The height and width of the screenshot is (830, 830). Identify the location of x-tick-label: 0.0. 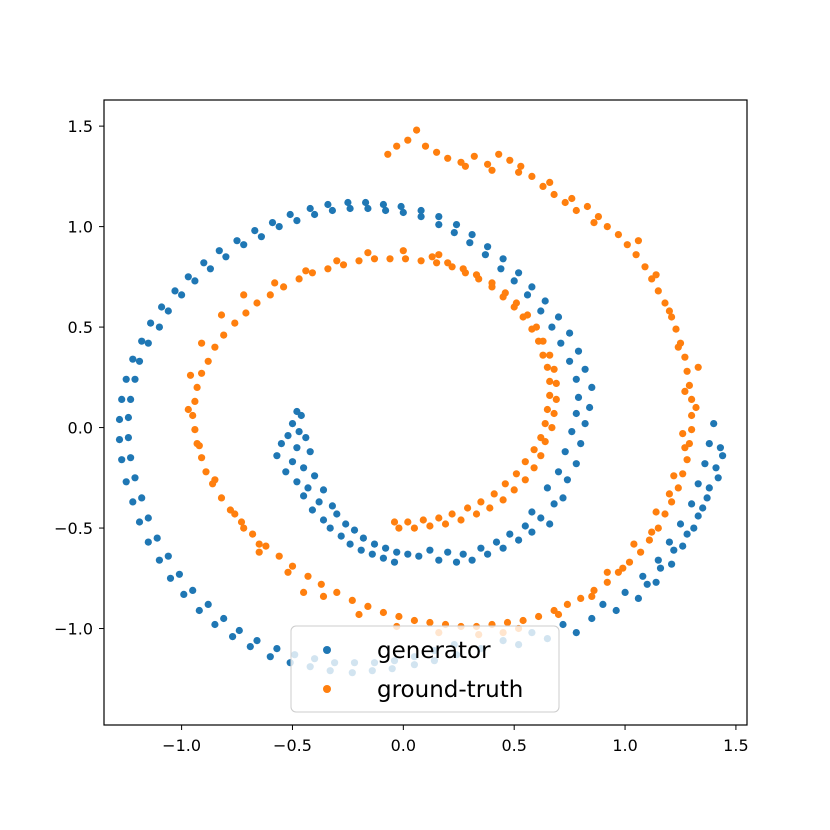
(403, 745).